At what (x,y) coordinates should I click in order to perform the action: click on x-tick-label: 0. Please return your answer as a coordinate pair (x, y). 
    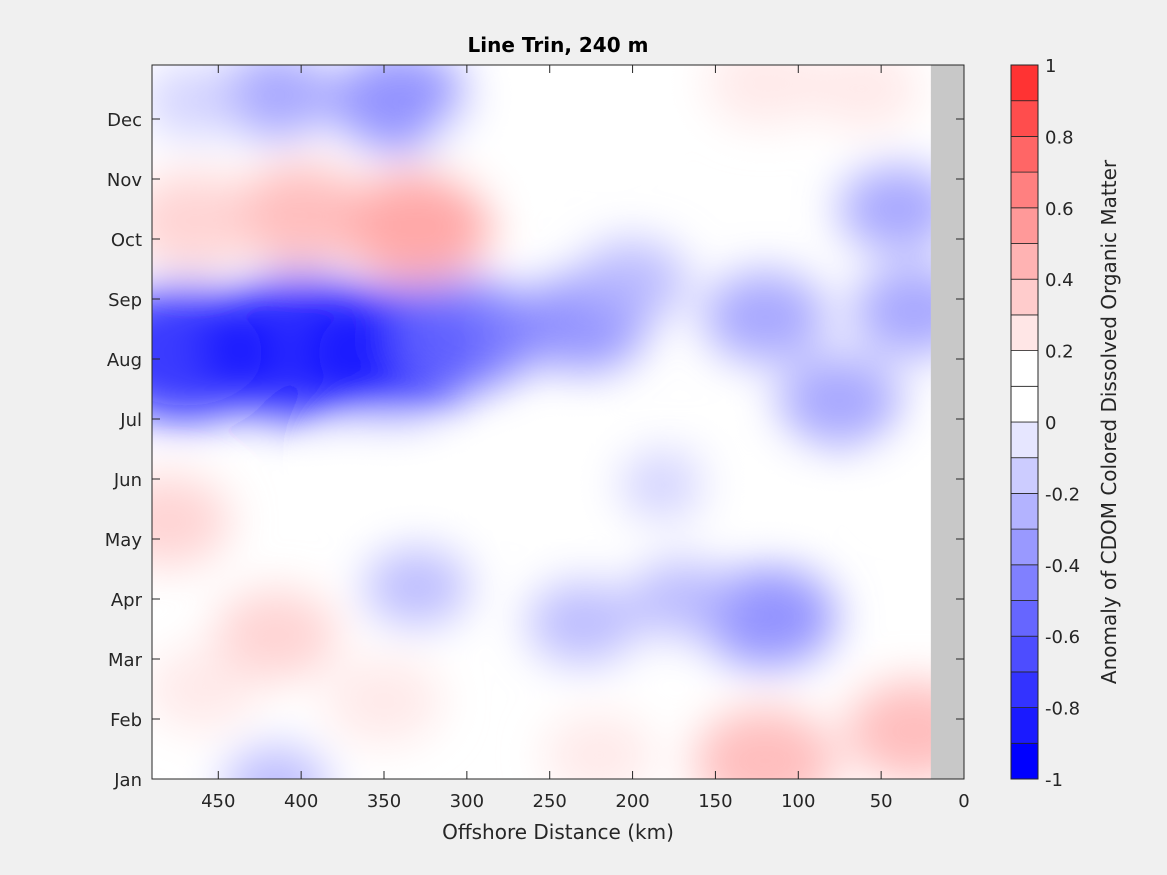
    Looking at the image, I should click on (963, 801).